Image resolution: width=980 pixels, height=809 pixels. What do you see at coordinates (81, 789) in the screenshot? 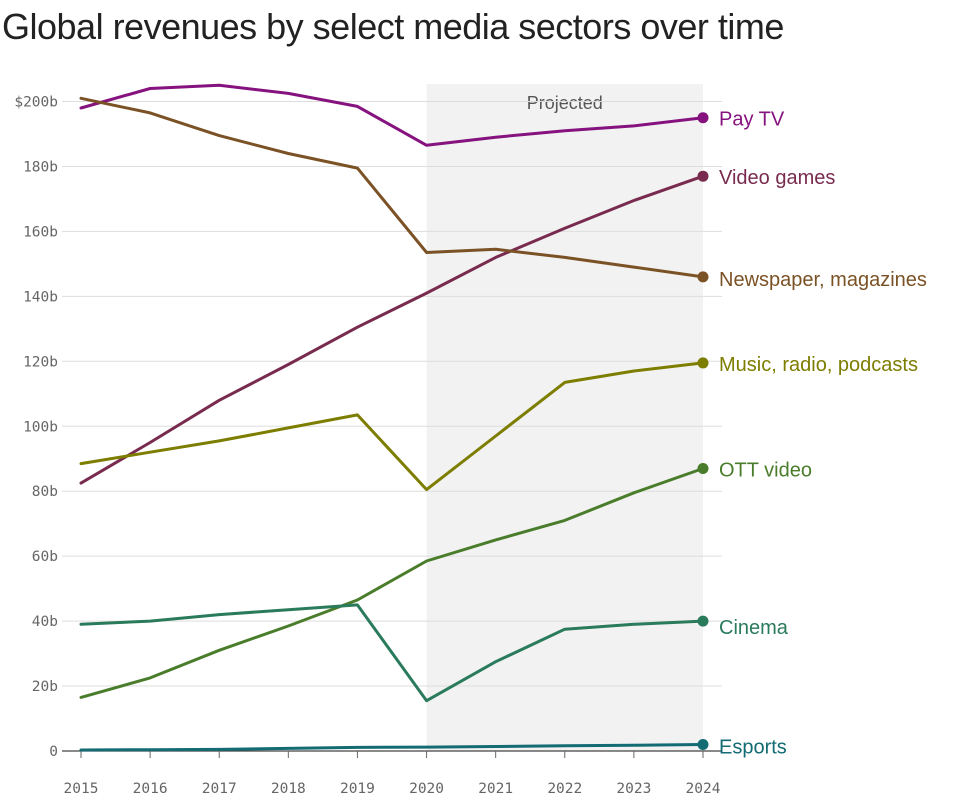
I see `x-tick-label: 2015` at bounding box center [81, 789].